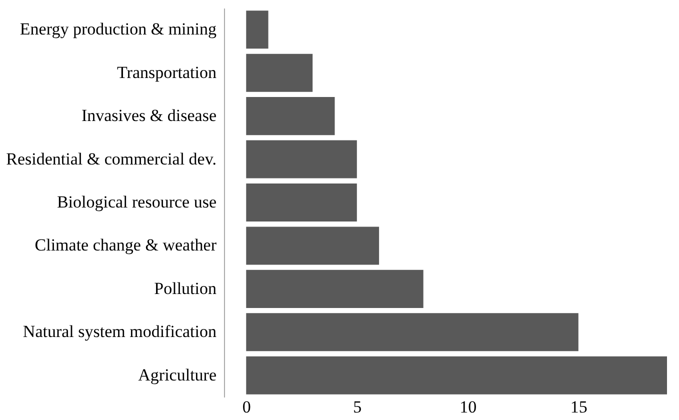 The width and height of the screenshot is (679, 420). Describe the element at coordinates (118, 29) in the screenshot. I see `y-tick-label: Energy production & mining` at that location.